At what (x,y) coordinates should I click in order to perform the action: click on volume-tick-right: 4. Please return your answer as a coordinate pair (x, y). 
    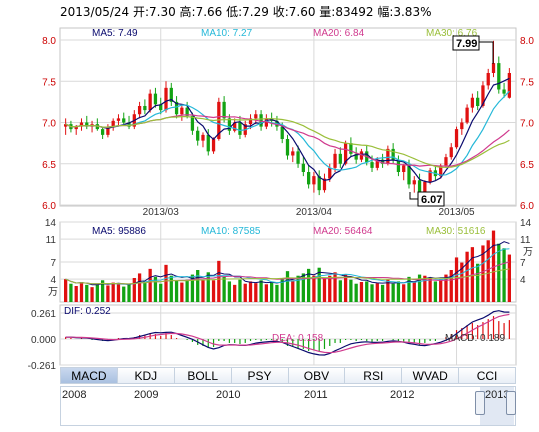
    Looking at the image, I should click on (523, 280).